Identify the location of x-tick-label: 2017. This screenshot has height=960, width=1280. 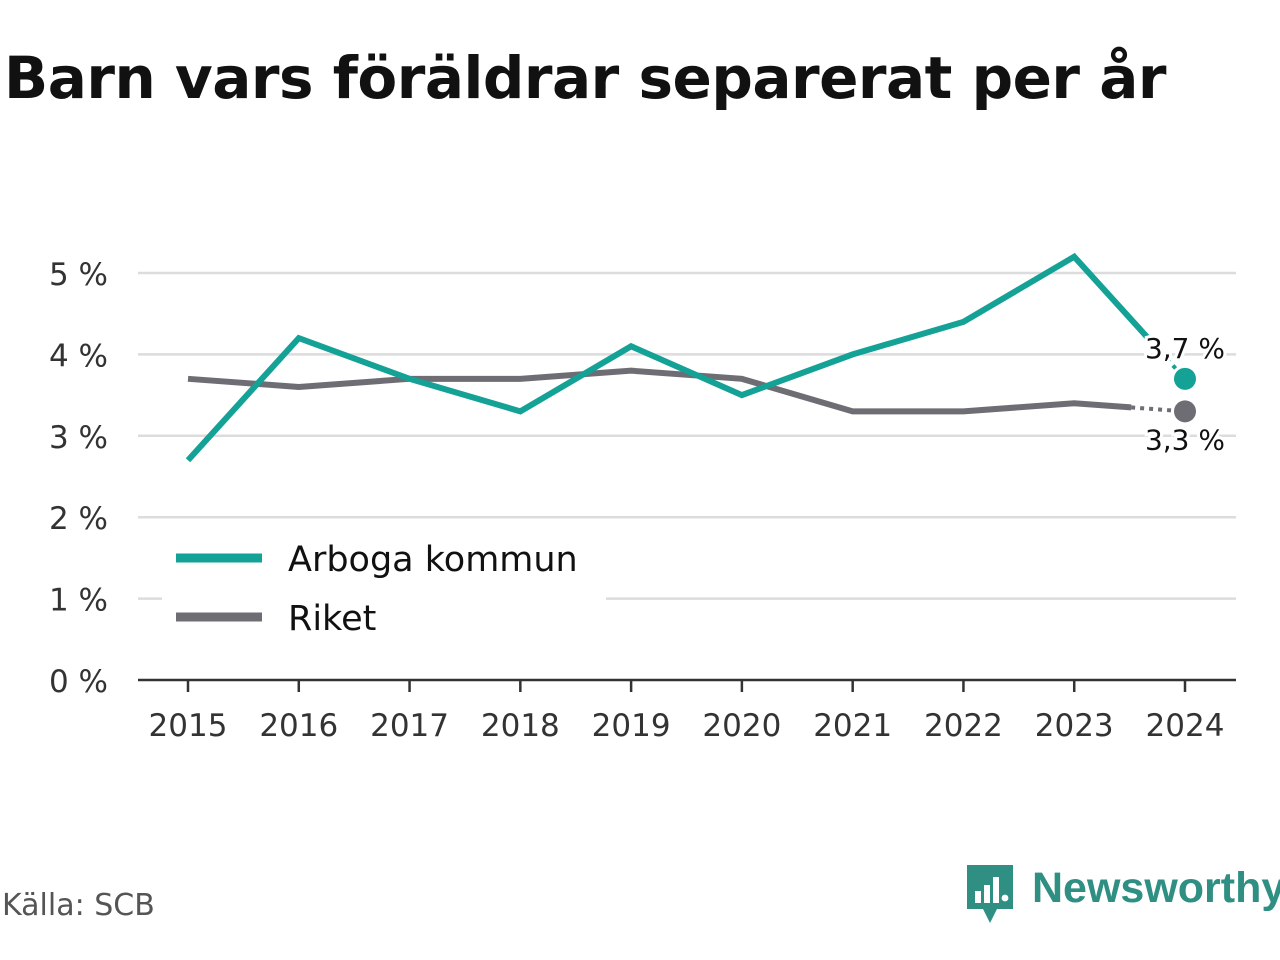
(409, 726).